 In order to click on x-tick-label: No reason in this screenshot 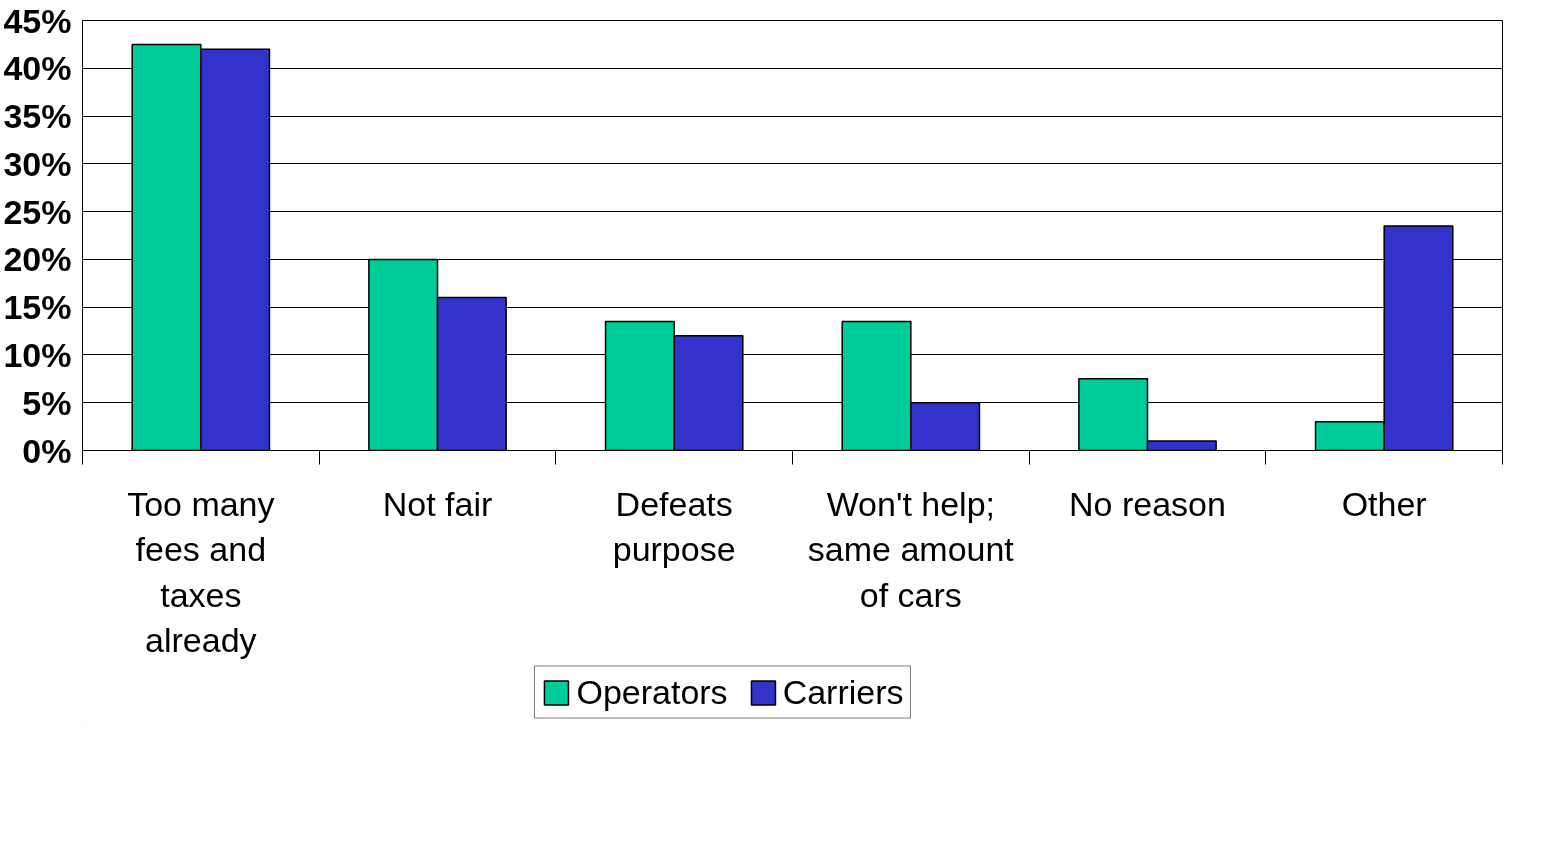, I will do `click(1147, 503)`.